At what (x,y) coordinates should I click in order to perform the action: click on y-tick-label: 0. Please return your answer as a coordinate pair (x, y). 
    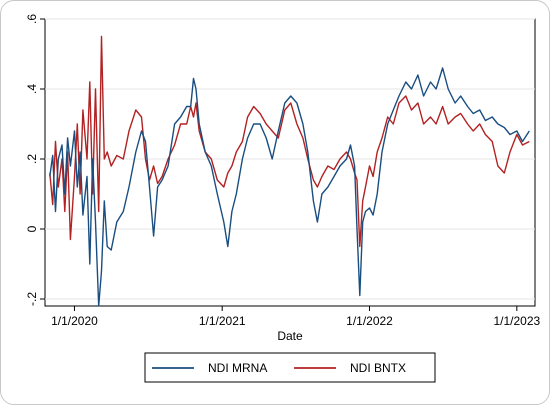
    Looking at the image, I should click on (32, 228).